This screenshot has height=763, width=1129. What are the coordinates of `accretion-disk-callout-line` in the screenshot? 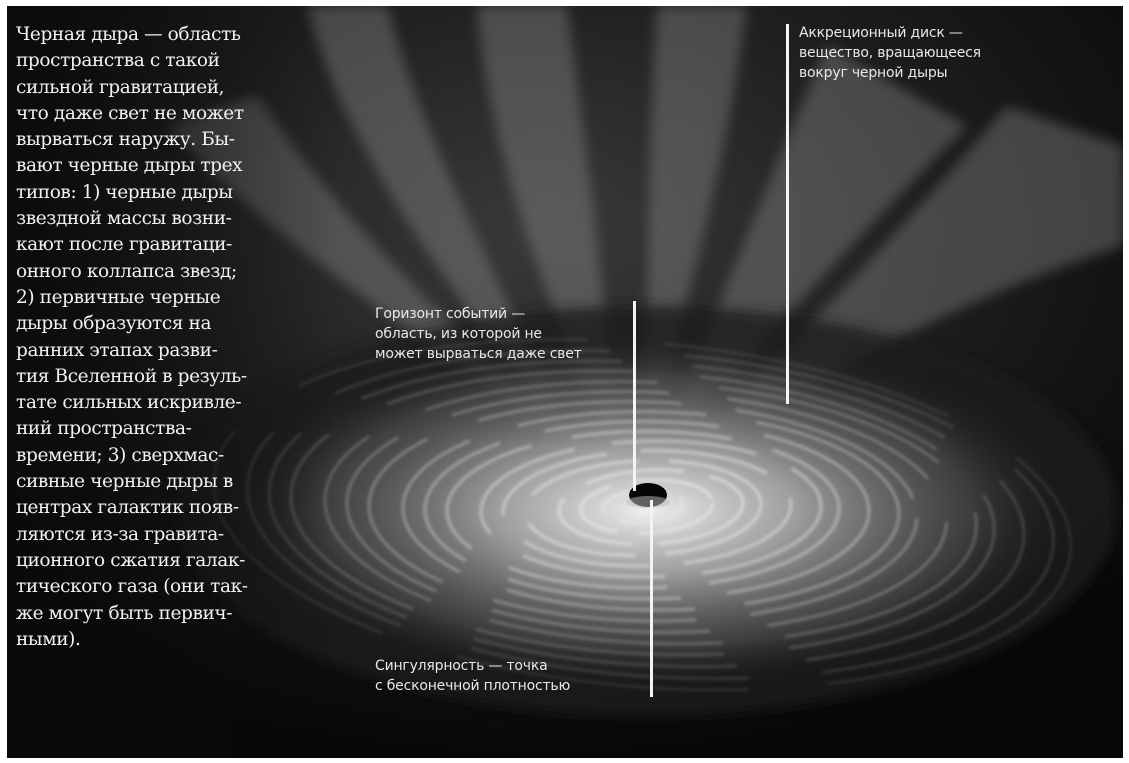 It's located at (787, 214).